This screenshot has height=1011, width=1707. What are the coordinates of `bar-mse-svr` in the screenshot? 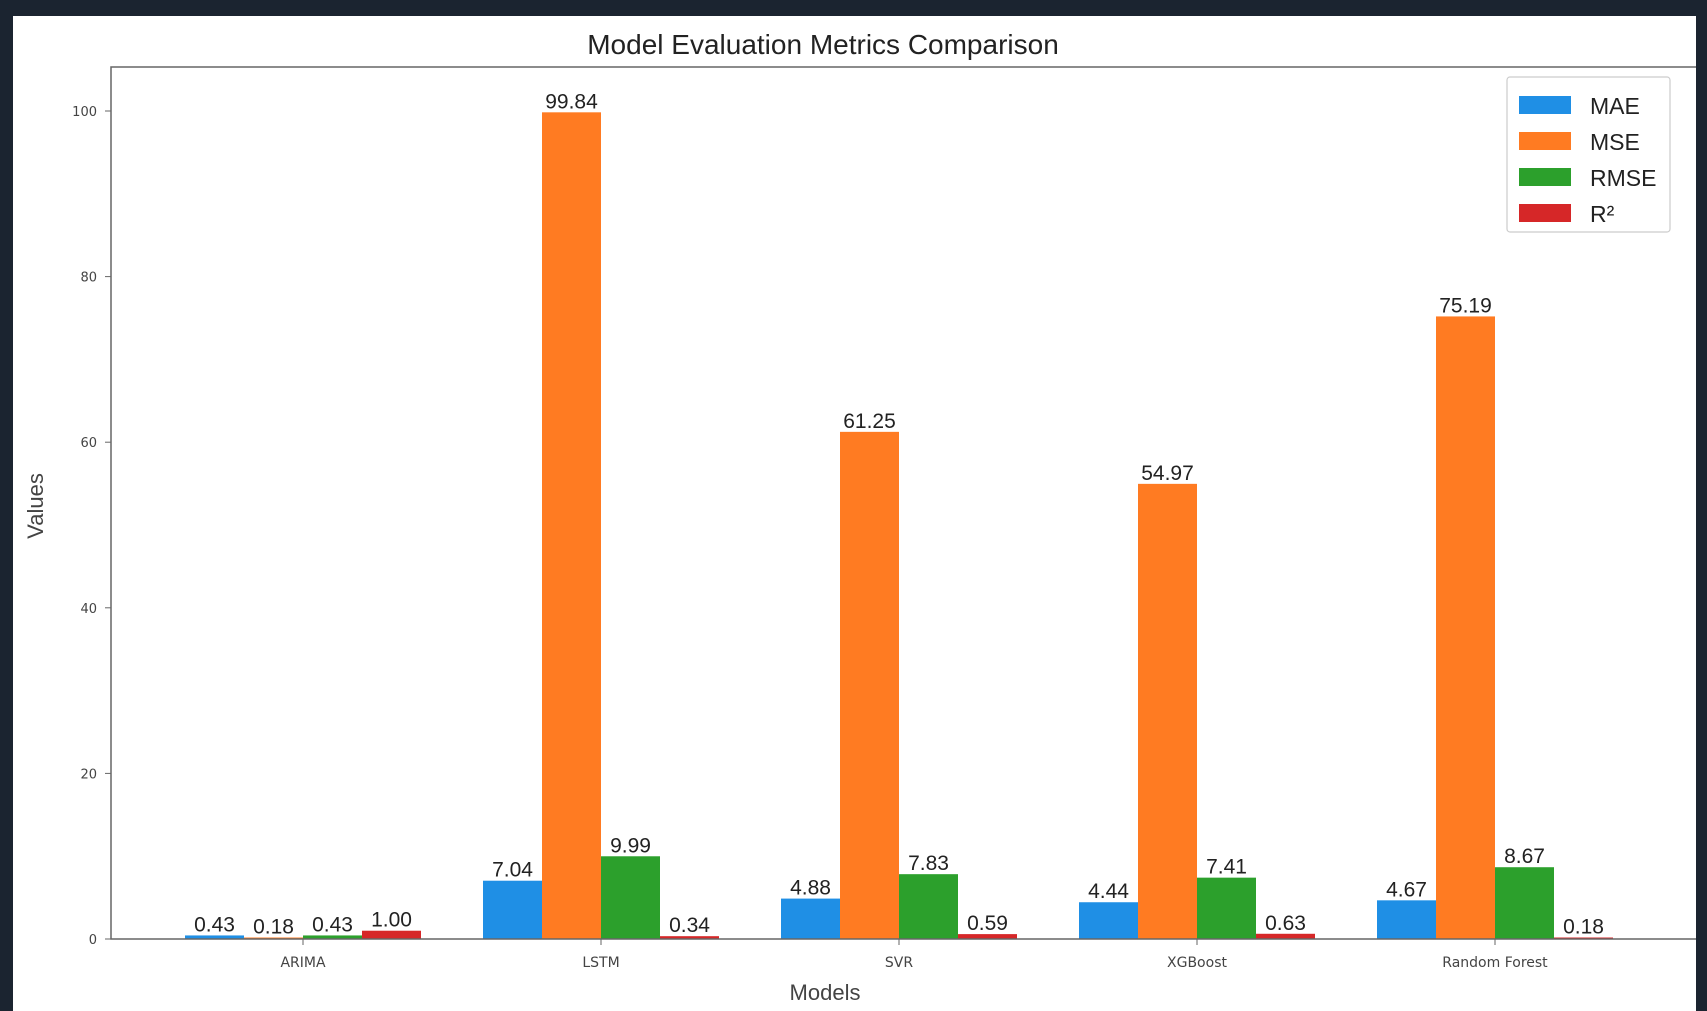 It's located at (869, 685).